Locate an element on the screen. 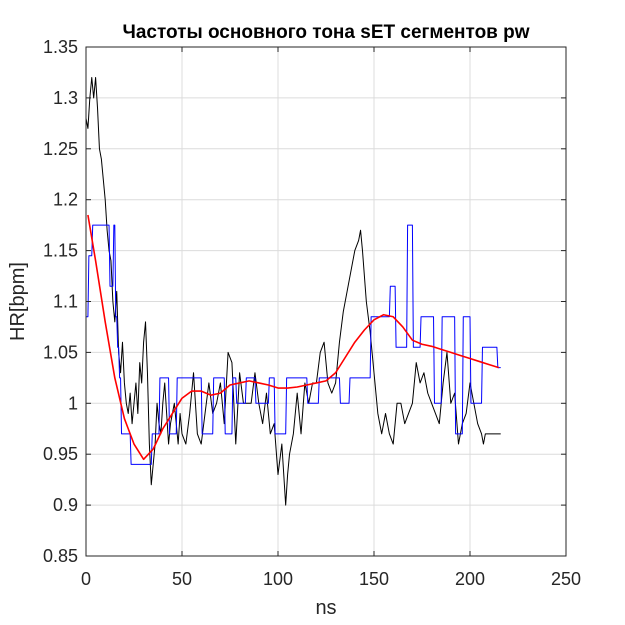  chart-title: Частоты основного тона sET сегментов pw is located at coordinates (325, 32).